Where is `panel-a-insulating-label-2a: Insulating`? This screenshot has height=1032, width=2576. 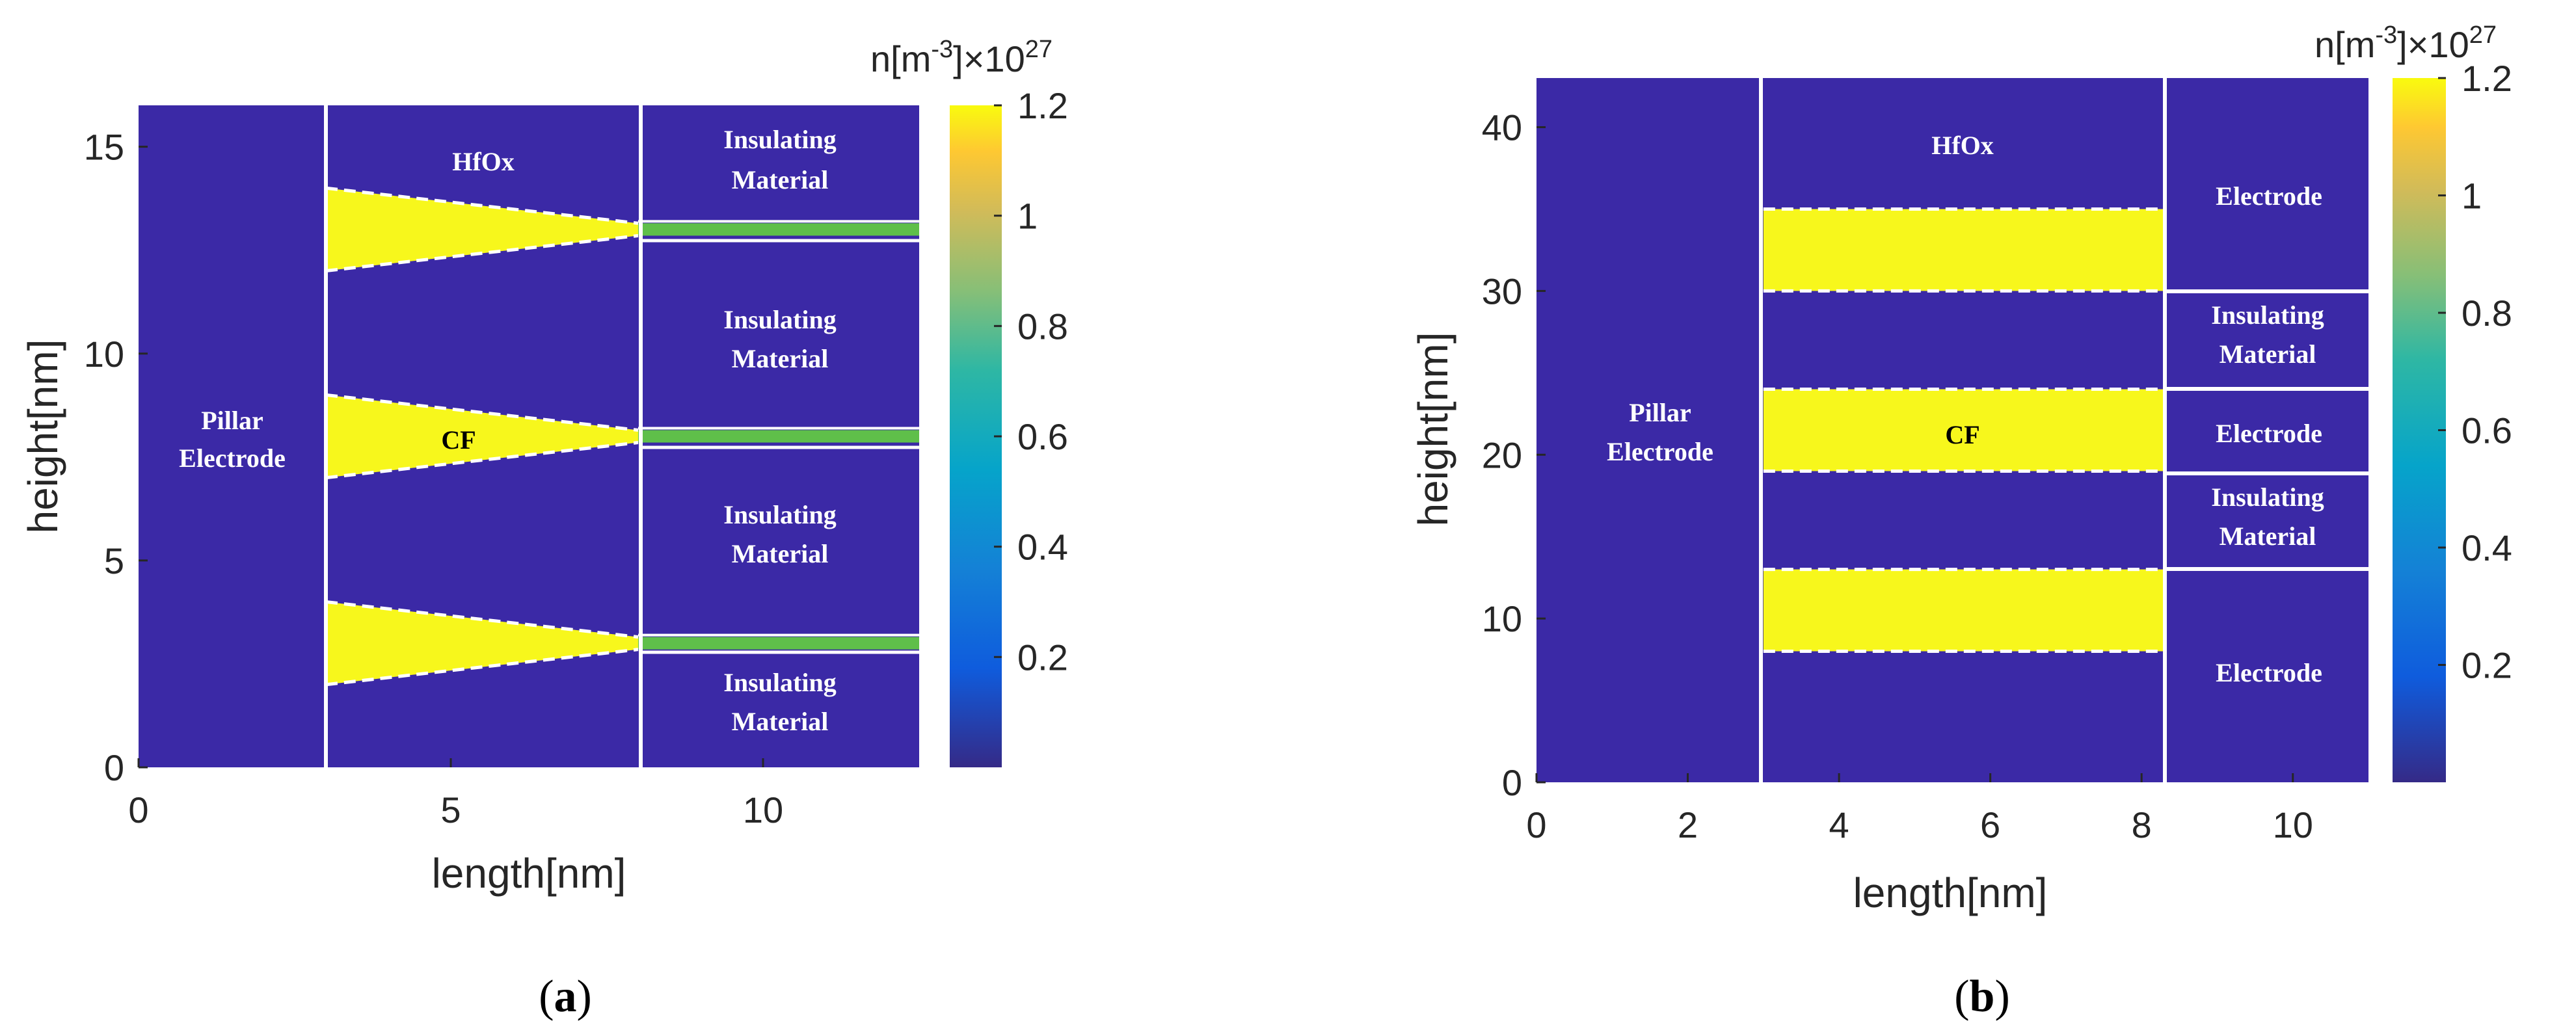 panel-a-insulating-label-2a: Insulating is located at coordinates (779, 319).